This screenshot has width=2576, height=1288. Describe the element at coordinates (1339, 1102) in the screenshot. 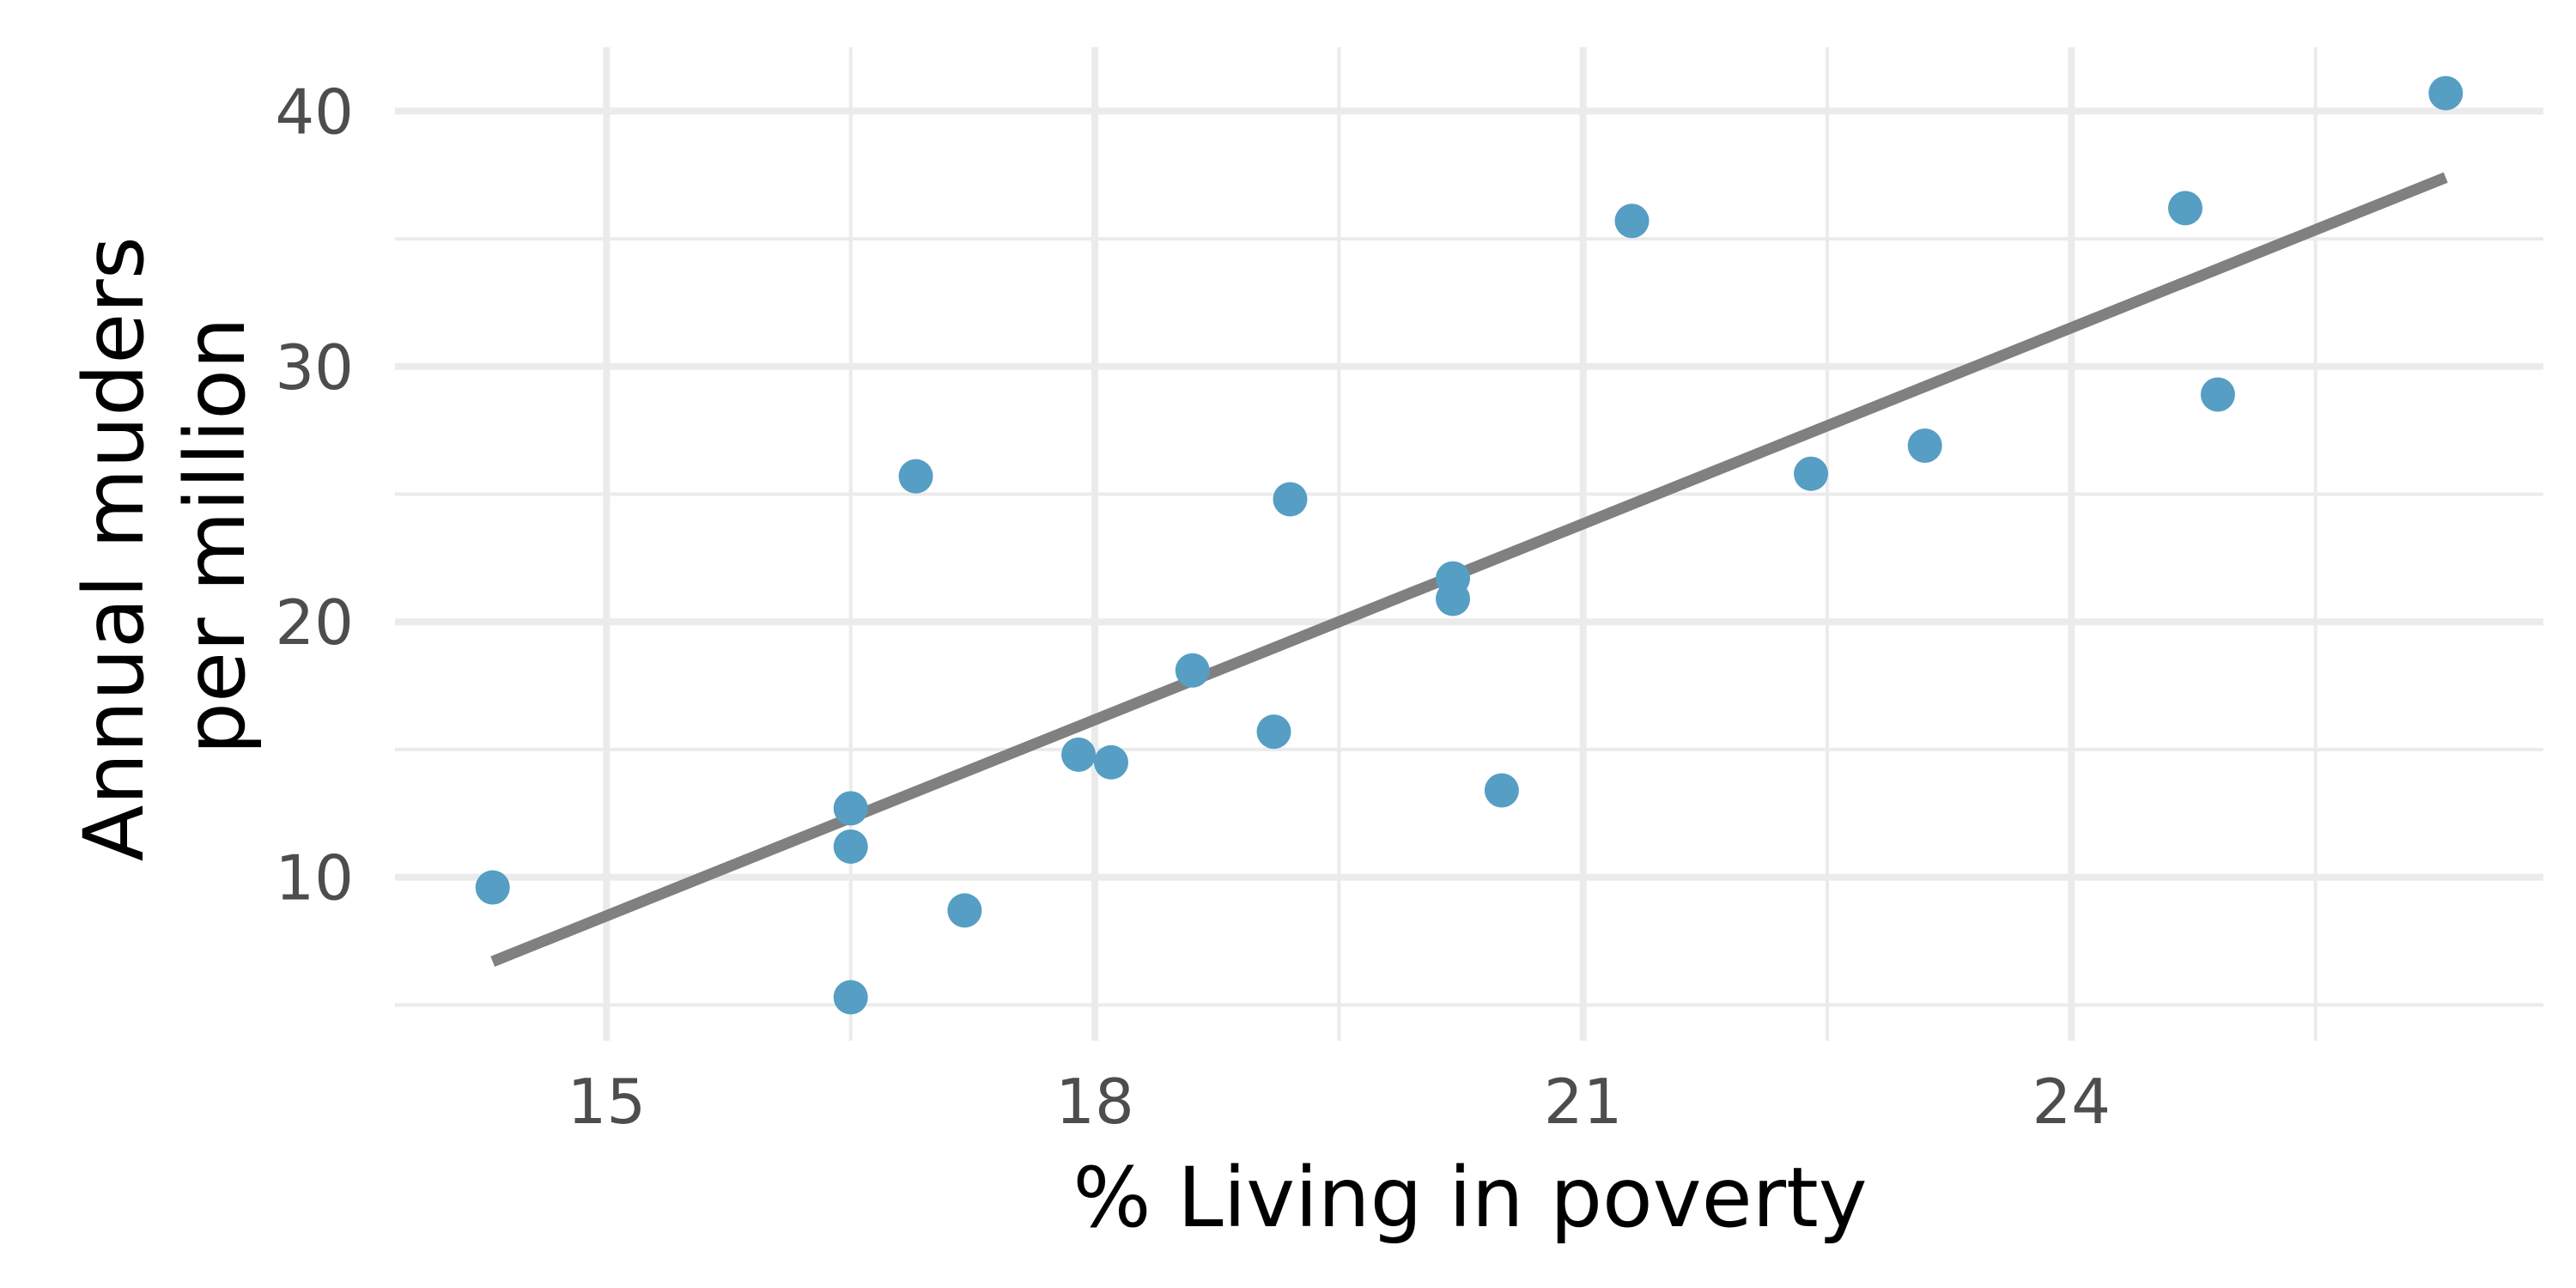

I see `x-tick-labels: 15 18 21 24` at that location.